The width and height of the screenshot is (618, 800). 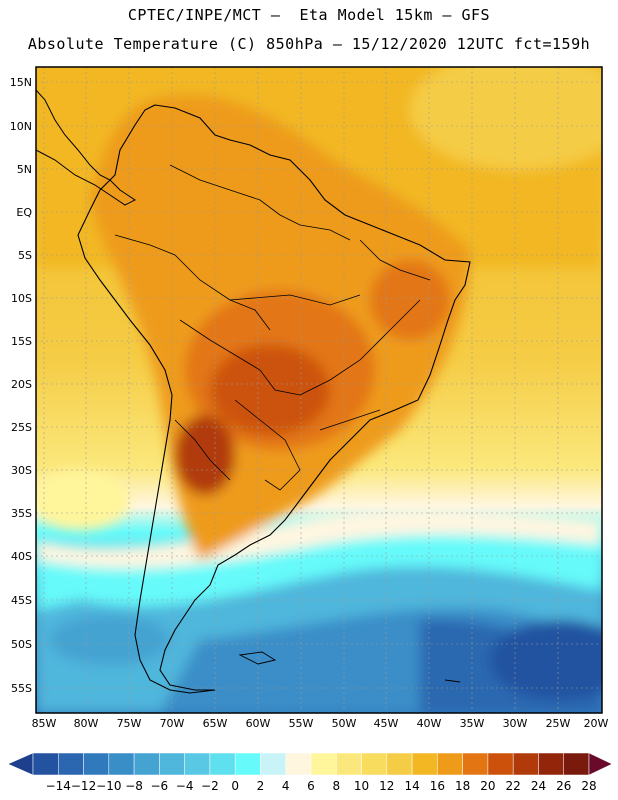 I want to click on colorbar-label: 18, so click(x=462, y=786).